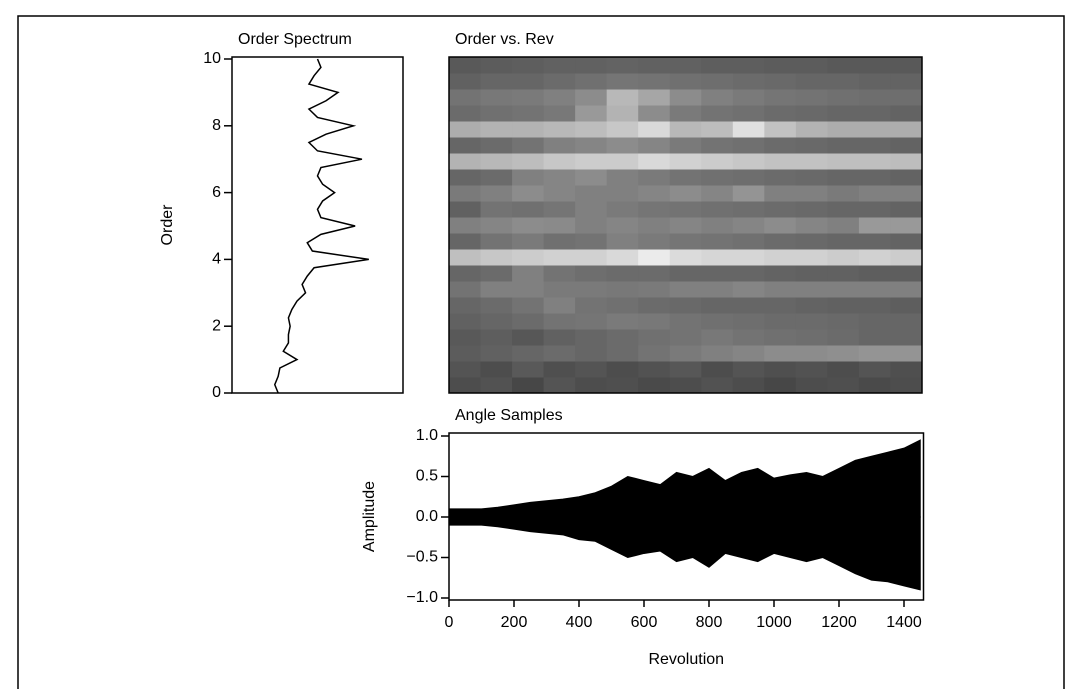 Image resolution: width=1082 pixels, height=689 pixels. Describe the element at coordinates (295, 39) in the screenshot. I see `chart-title: Order Spectrum` at that location.